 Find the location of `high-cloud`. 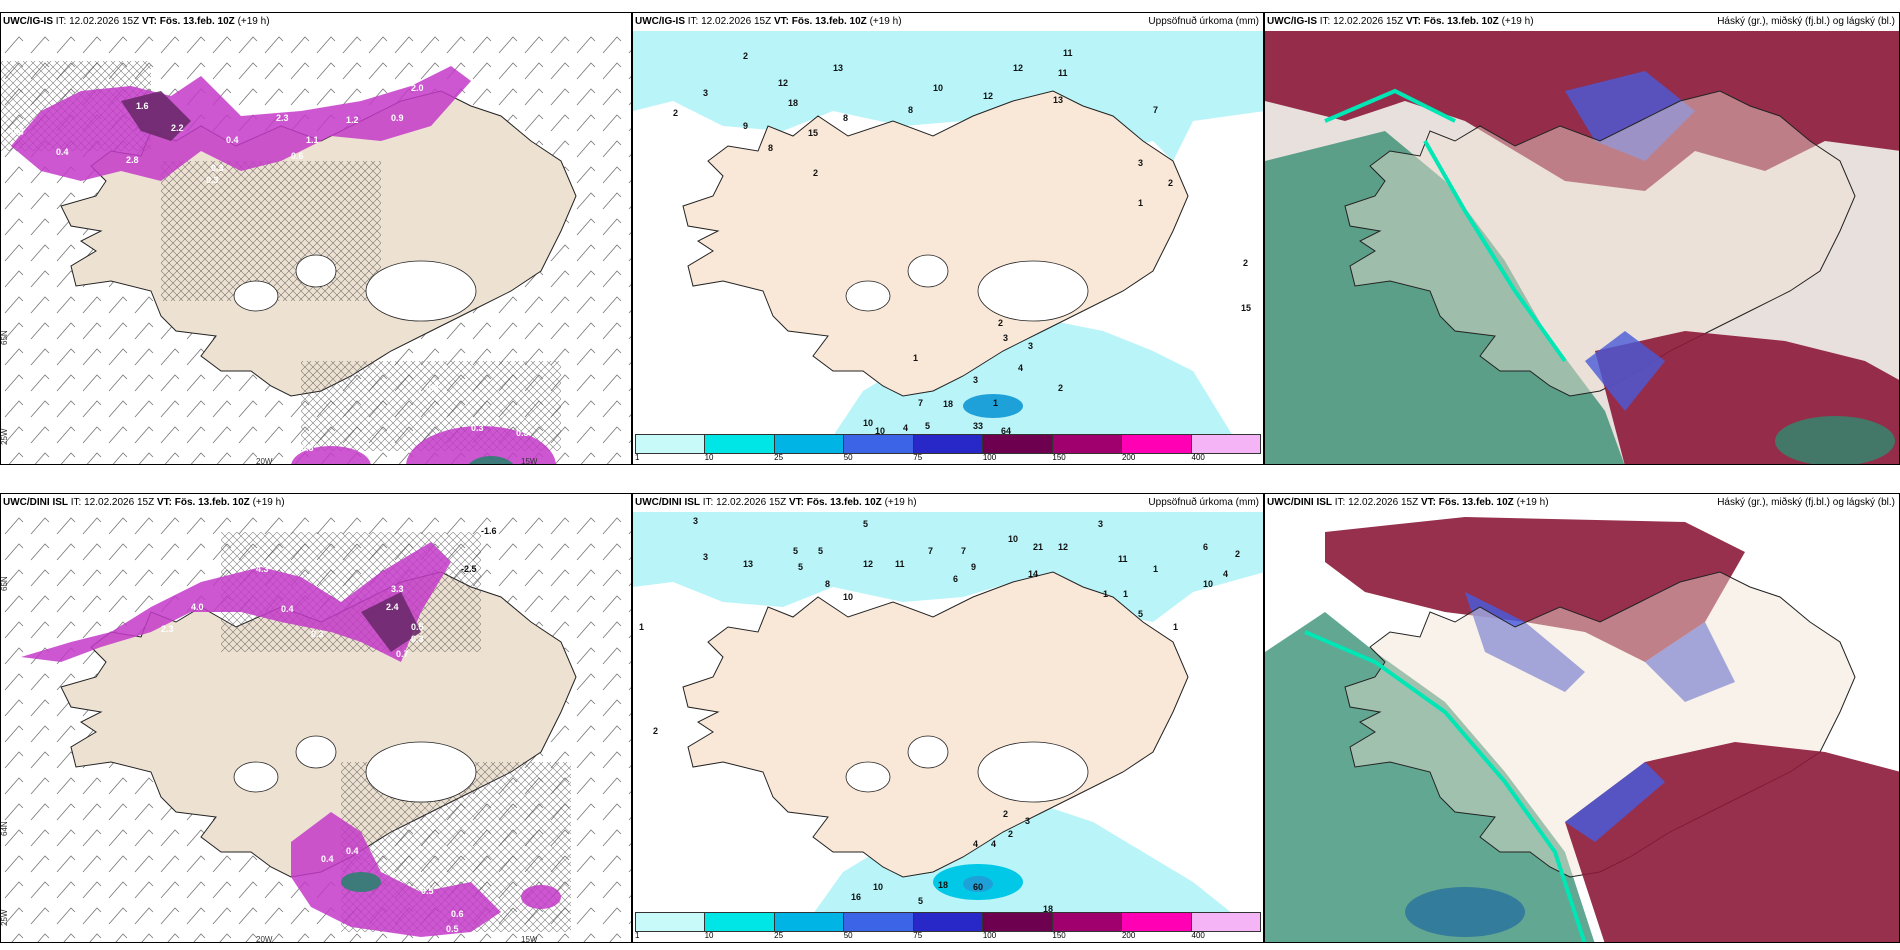

high-cloud is located at coordinates (1535, 589).